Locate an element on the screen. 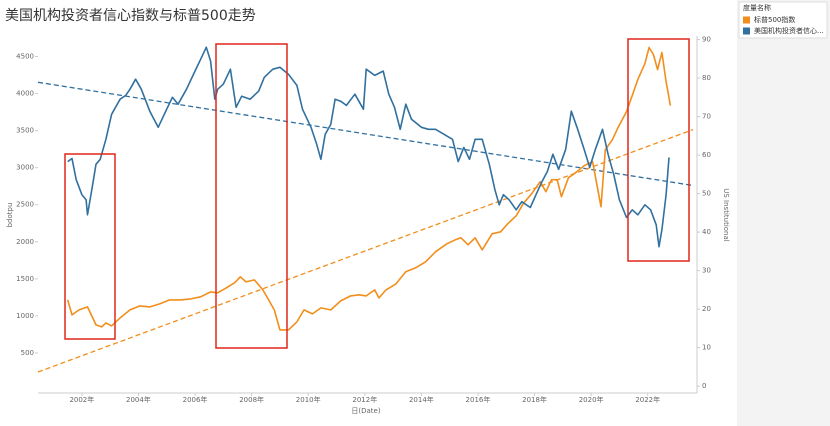 This screenshot has height=426, width=830. y2-tick-label: 50 is located at coordinates (706, 194).